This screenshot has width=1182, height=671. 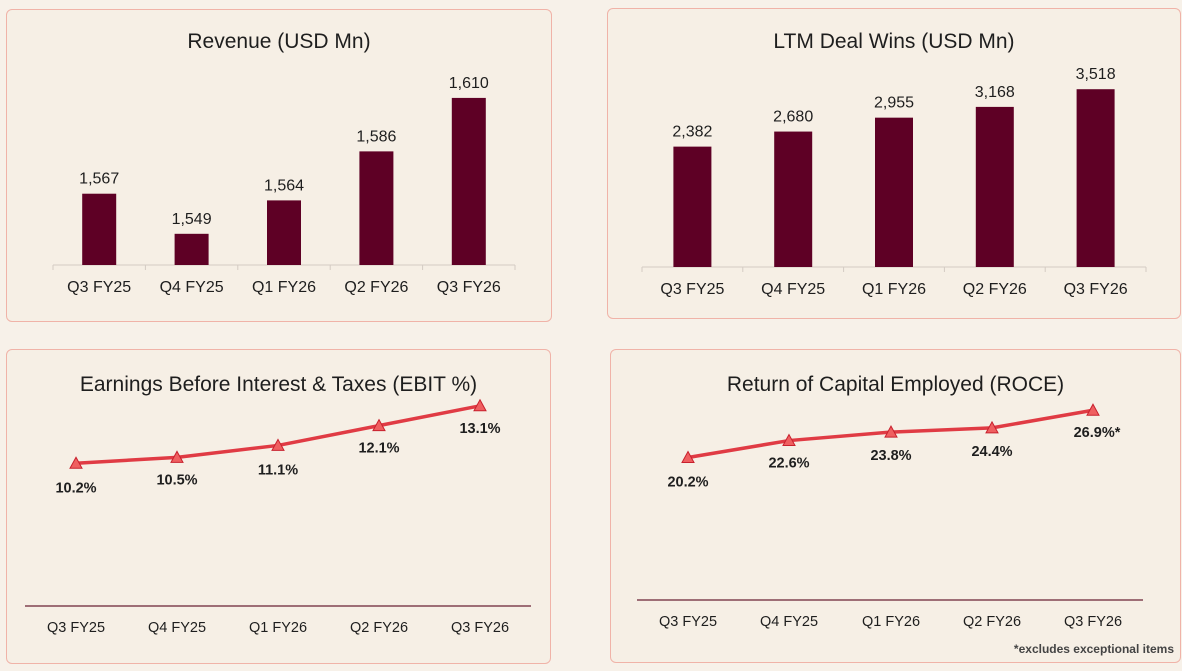 I want to click on data-label: 20.2%, so click(x=687, y=482).